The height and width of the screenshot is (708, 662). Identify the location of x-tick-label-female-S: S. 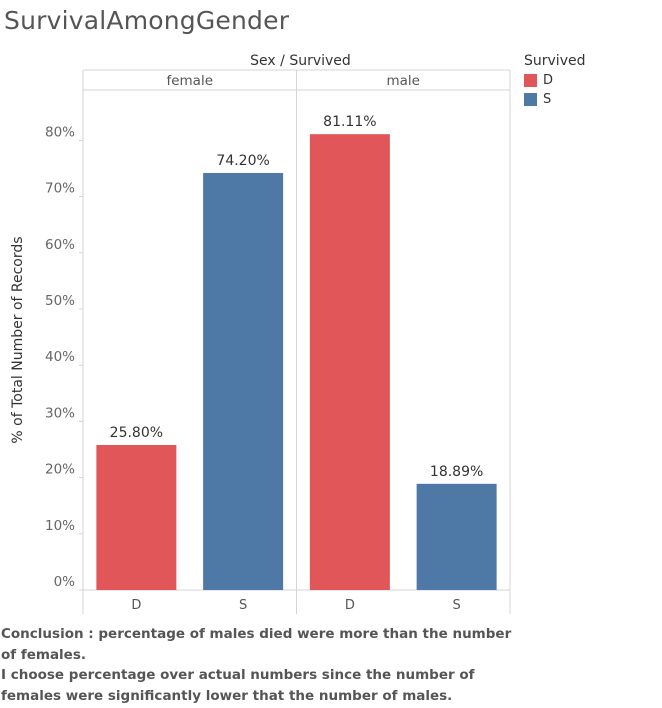
(243, 605).